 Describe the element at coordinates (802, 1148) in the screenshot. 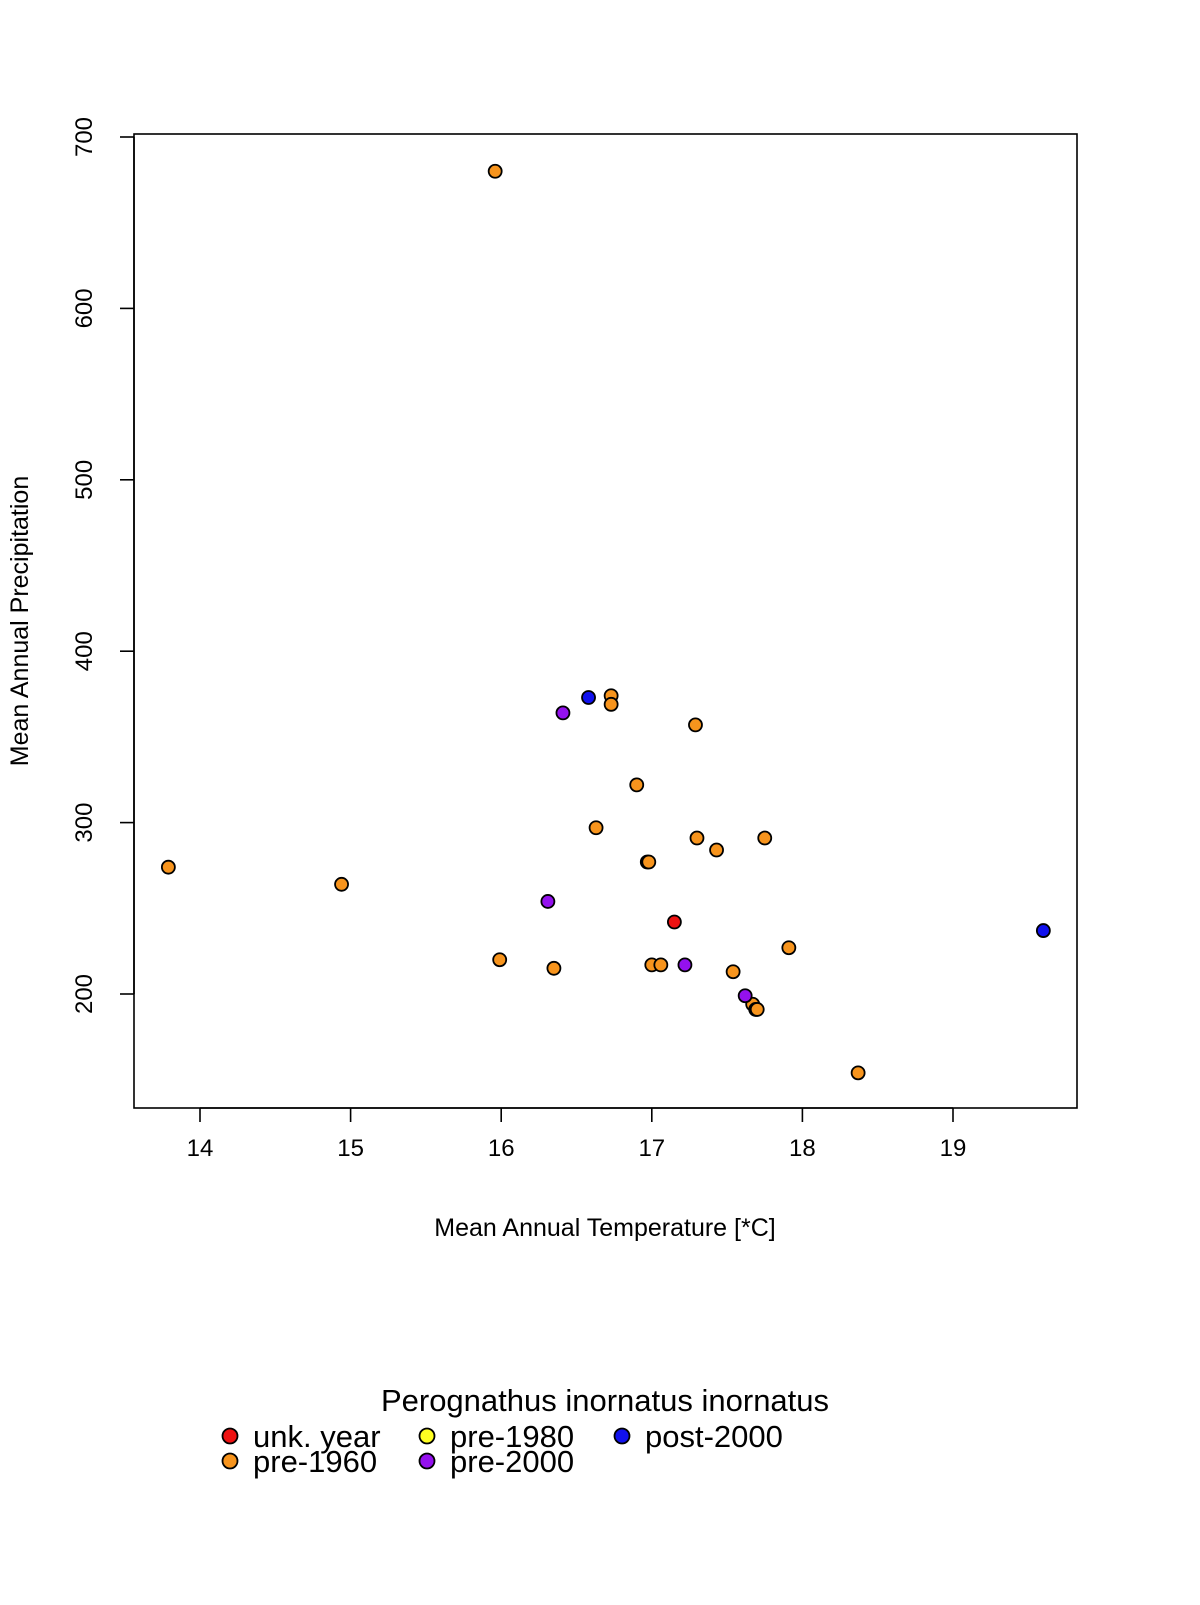

I see `x-tick-label: 18` at that location.